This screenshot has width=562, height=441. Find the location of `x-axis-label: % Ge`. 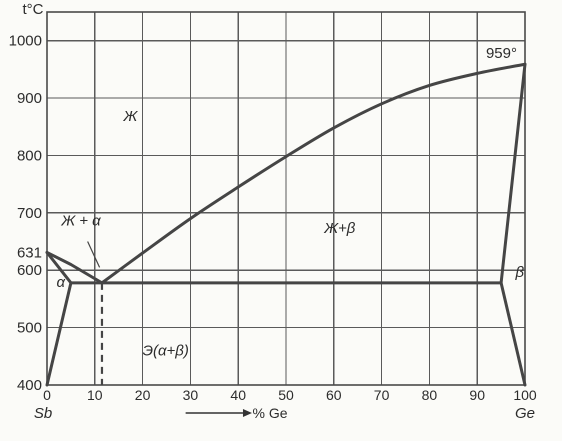

x-axis-label: % Ge is located at coordinates (270, 413).